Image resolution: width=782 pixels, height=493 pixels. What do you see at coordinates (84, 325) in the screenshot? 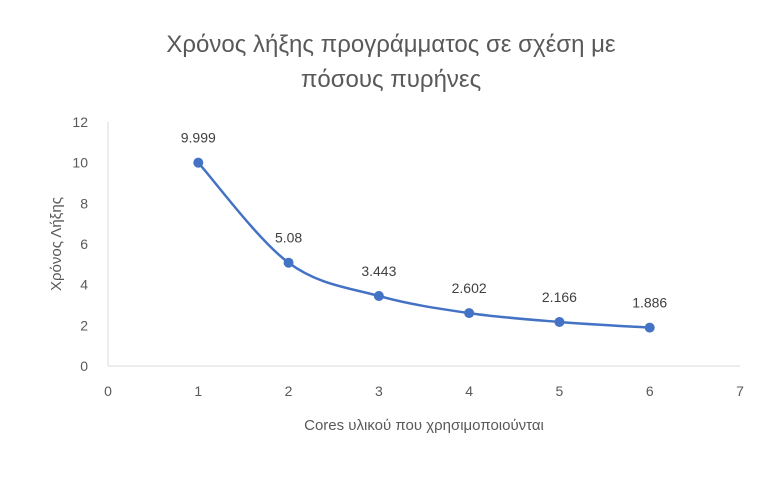
I see `y-tick-label: 2` at bounding box center [84, 325].